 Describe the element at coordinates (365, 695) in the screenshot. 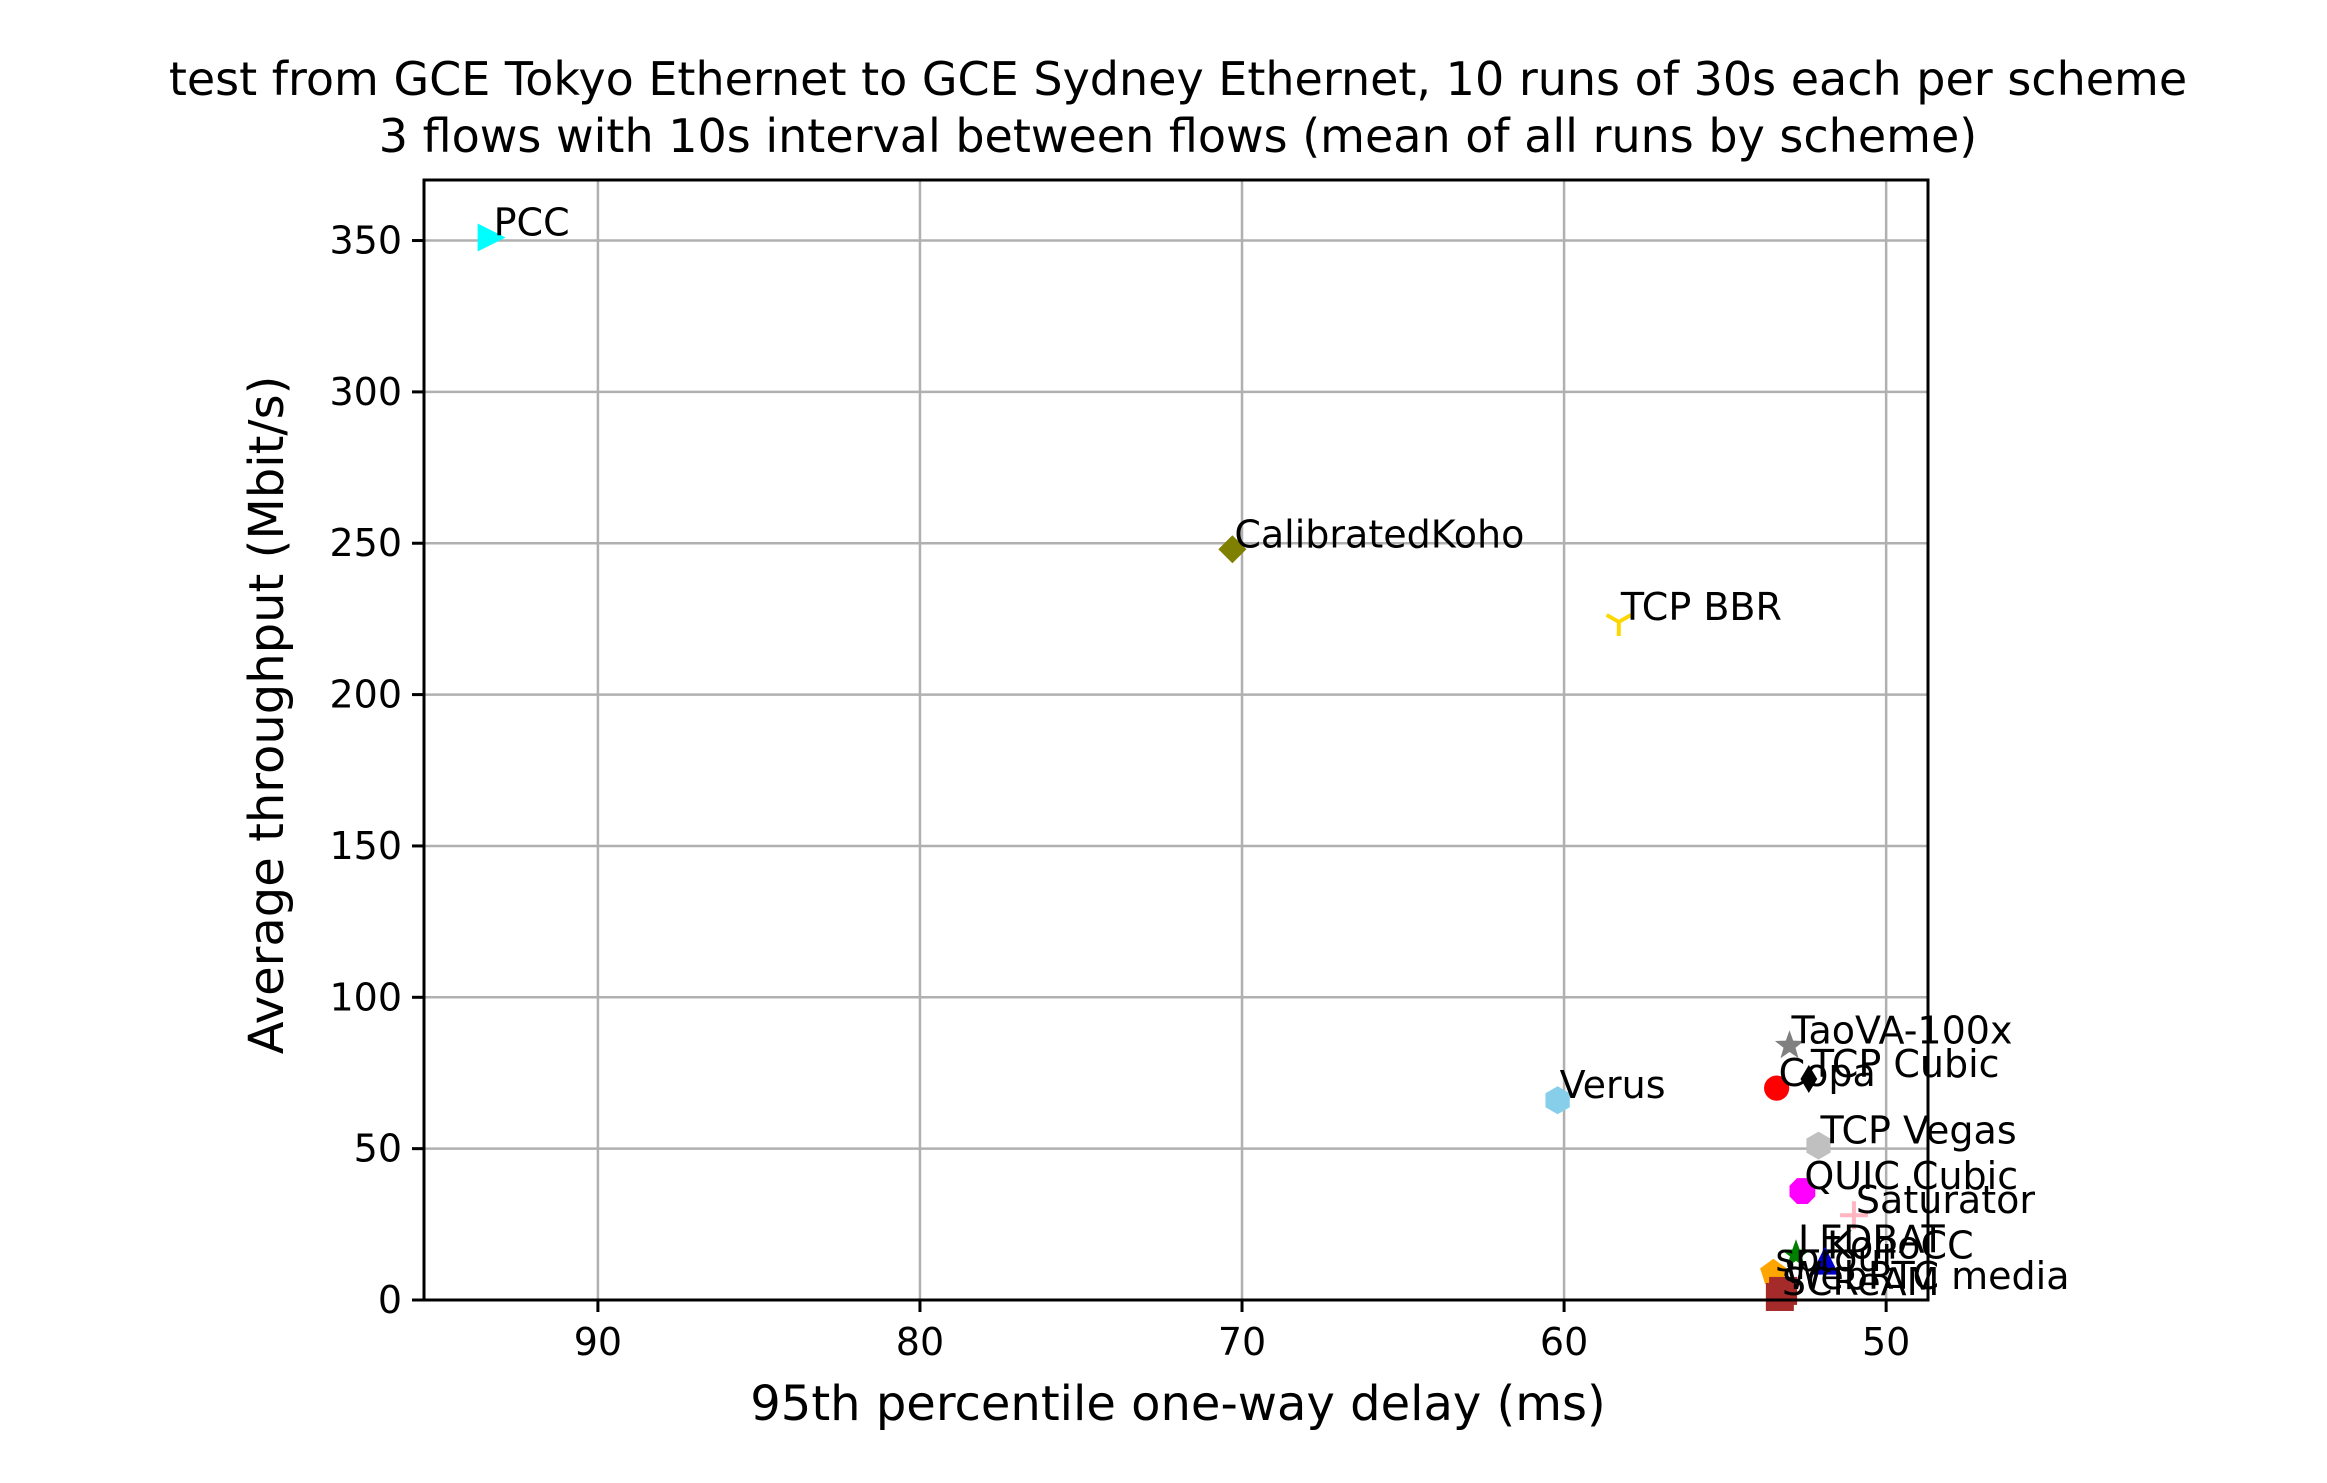

I see `y-tick-label: 200` at that location.